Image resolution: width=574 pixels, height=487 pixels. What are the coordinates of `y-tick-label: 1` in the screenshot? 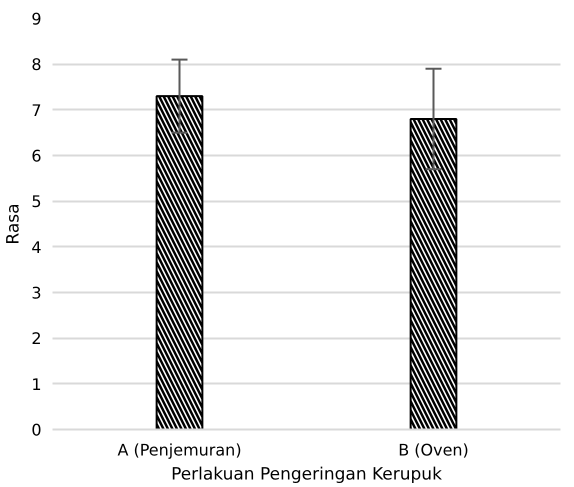 It's located at (36, 384).